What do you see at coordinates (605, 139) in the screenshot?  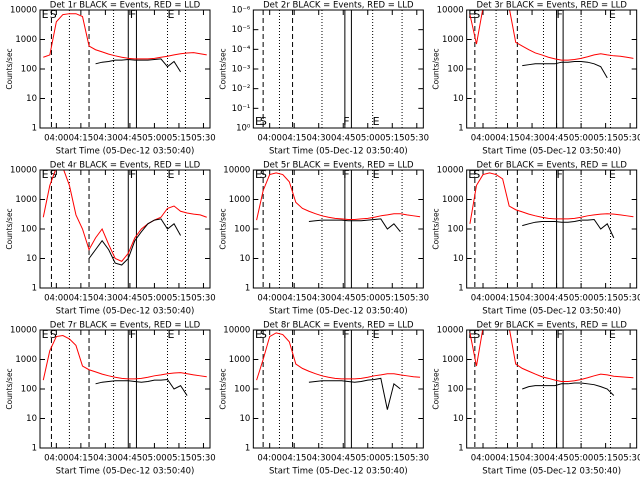 I see `x-tick-label: 05:15` at bounding box center [605, 139].